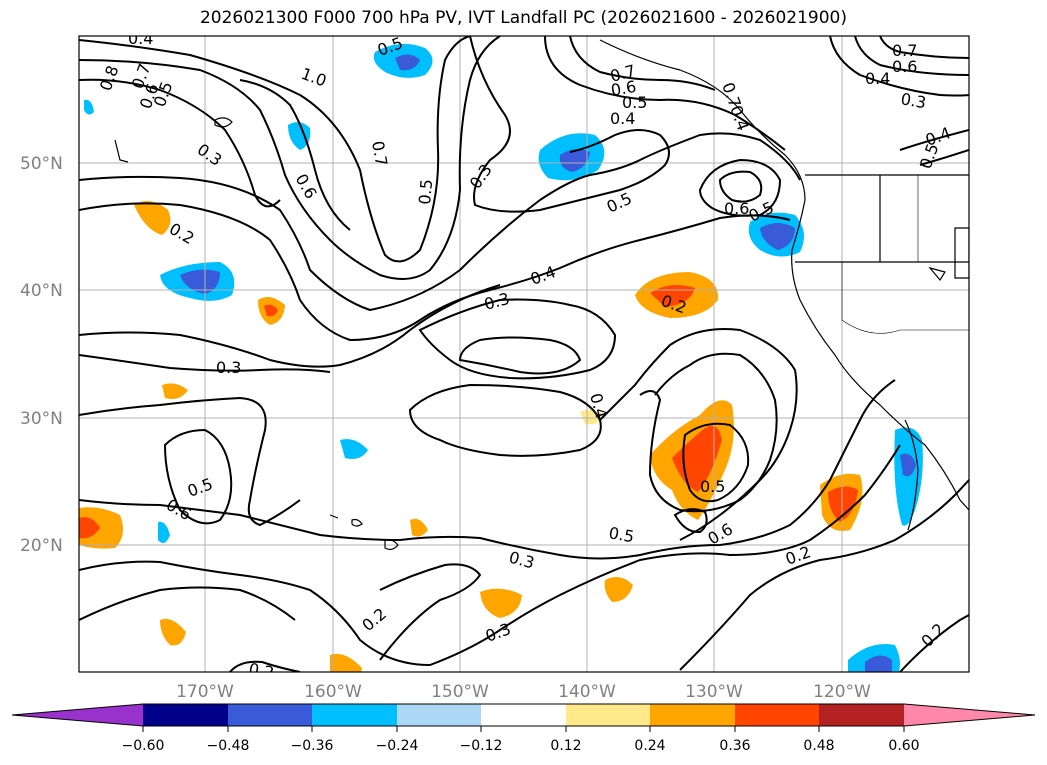 The image size is (1047, 765). I want to click on colorbar-extend-high, so click(969, 715).